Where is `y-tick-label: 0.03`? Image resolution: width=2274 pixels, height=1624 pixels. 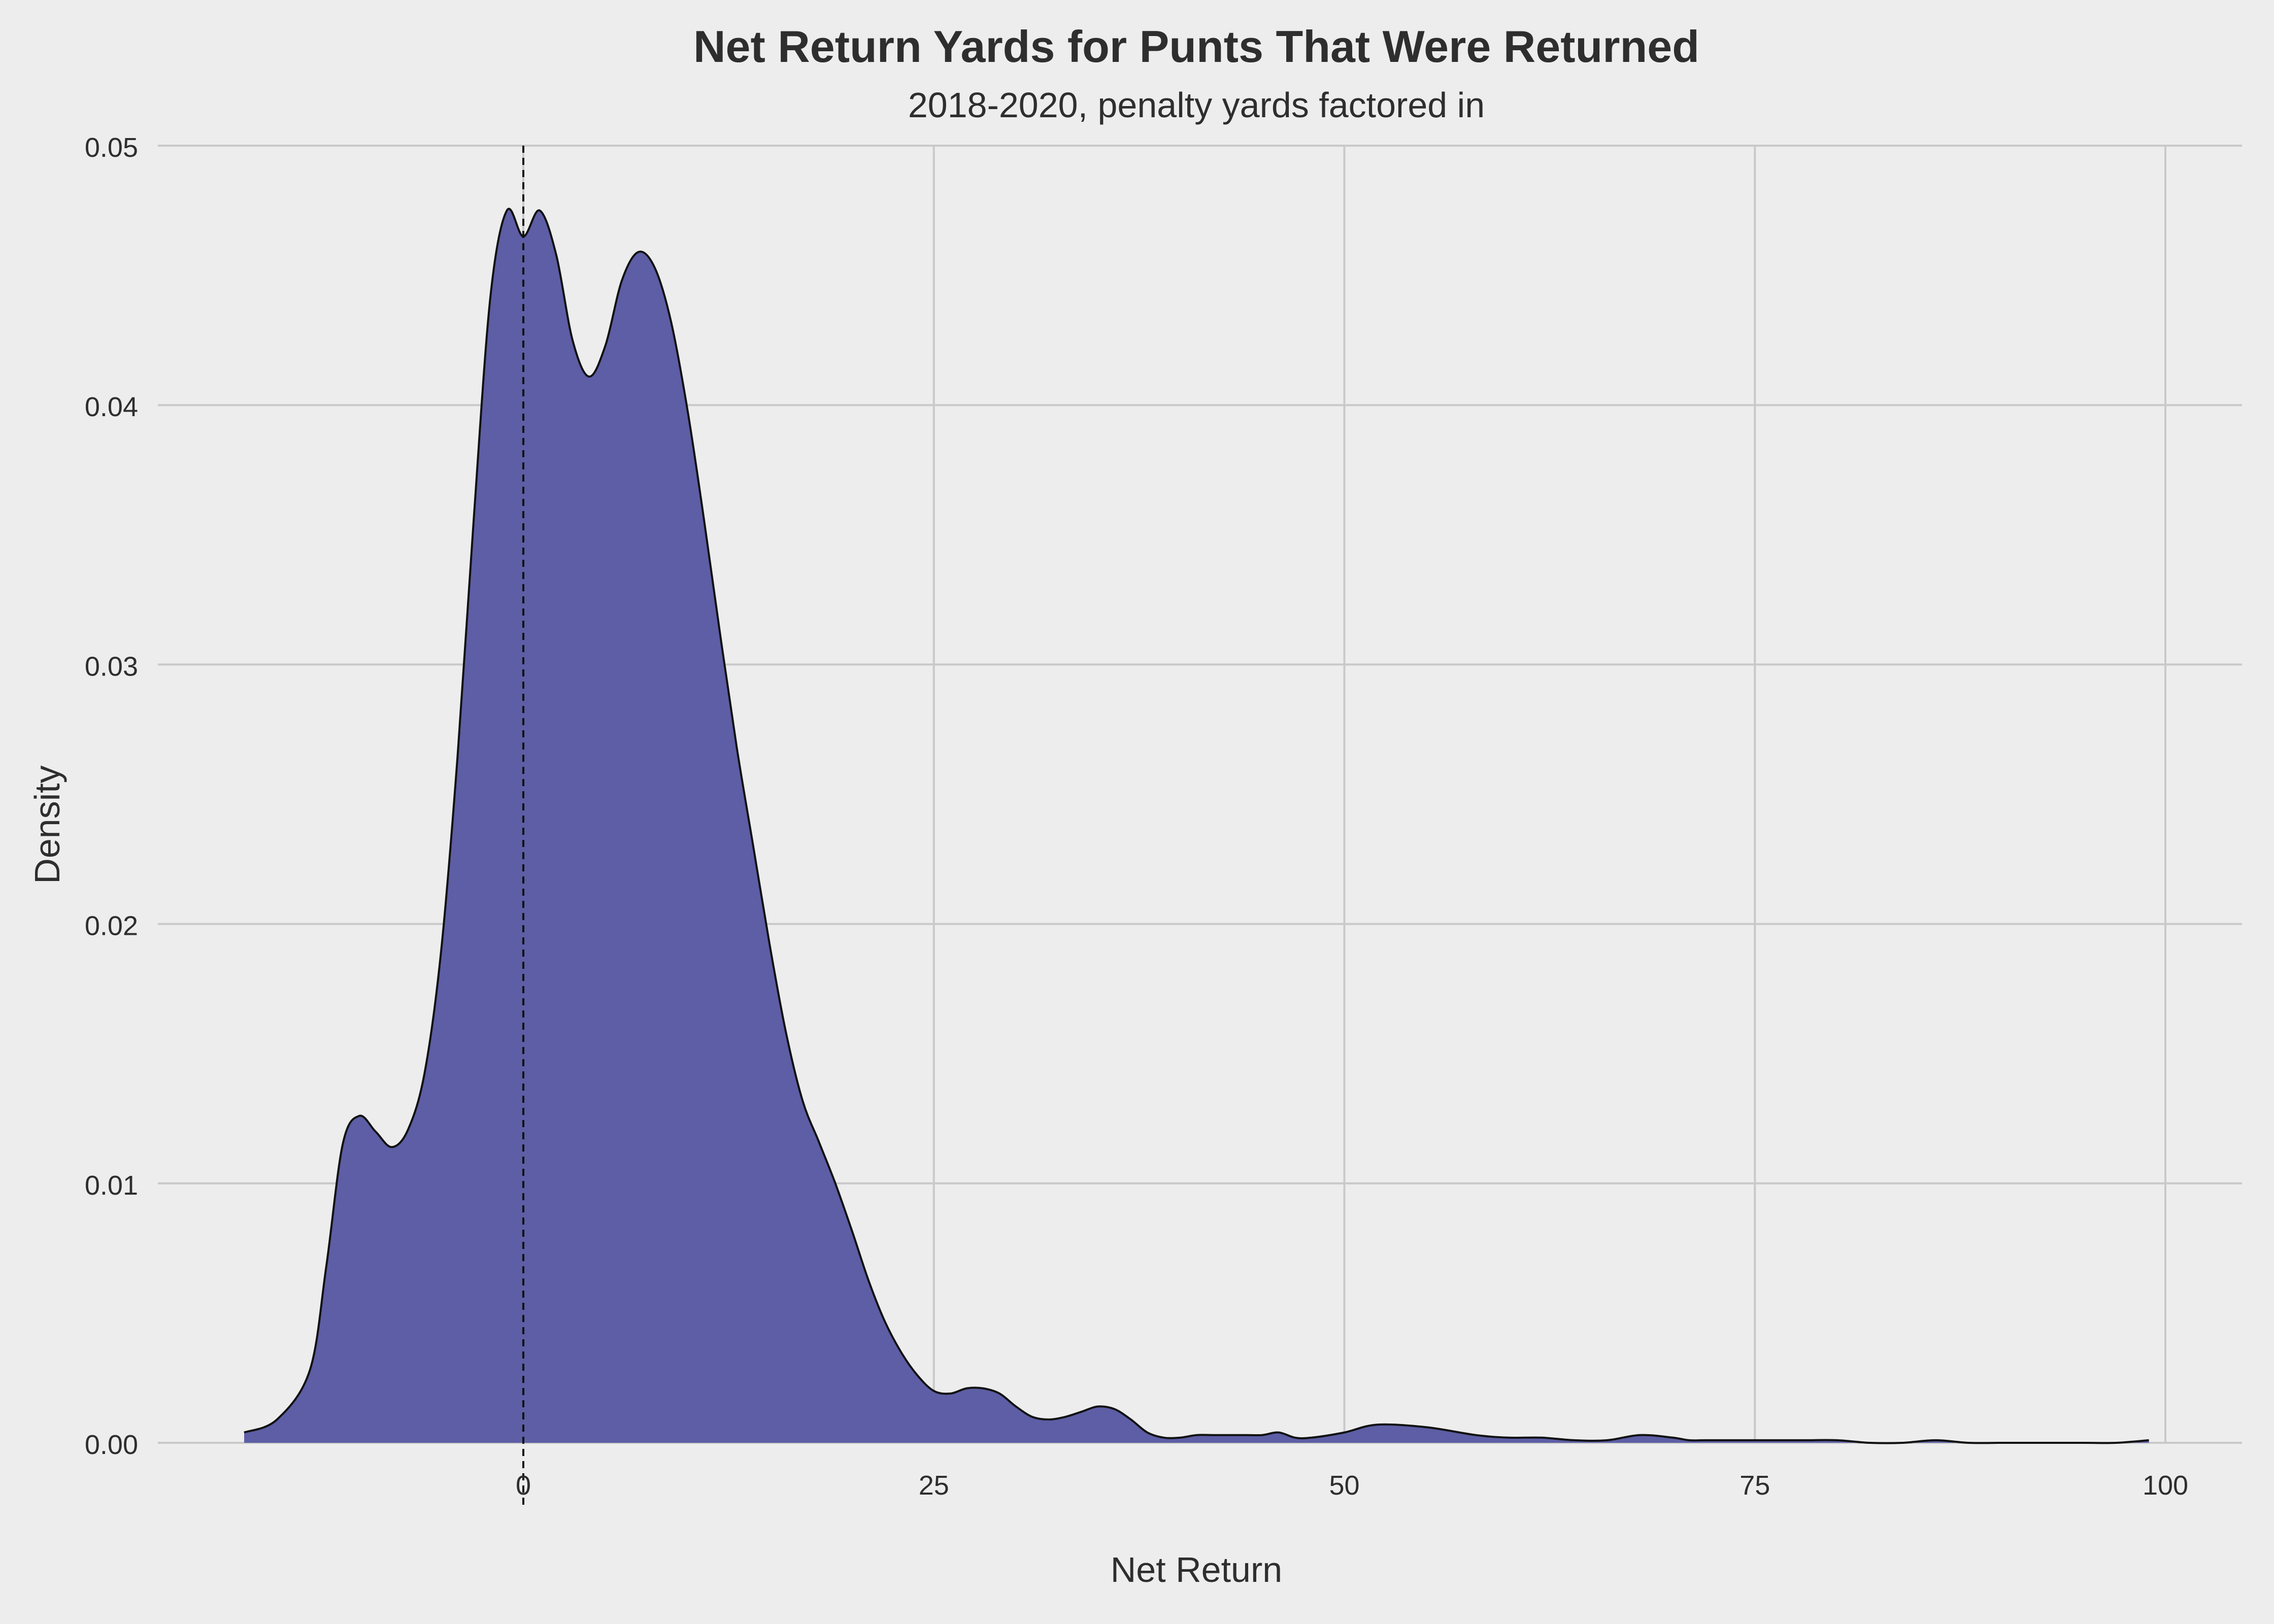
y-tick-label: 0.03 is located at coordinates (111, 666).